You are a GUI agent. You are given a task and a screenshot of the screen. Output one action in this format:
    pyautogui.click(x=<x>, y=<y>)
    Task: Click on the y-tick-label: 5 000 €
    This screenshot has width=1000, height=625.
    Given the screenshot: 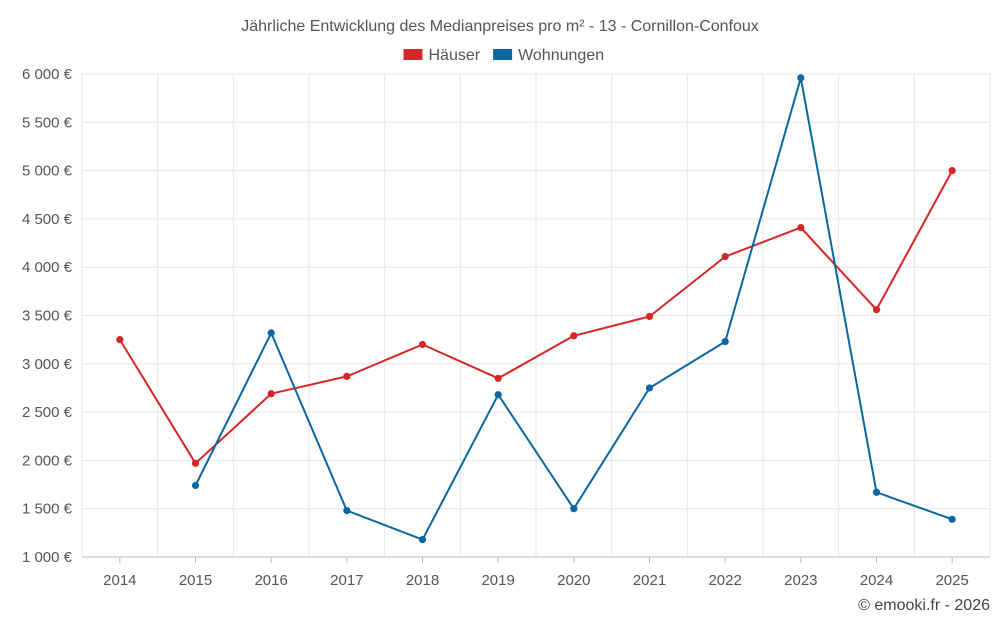 What is the action you would take?
    pyautogui.click(x=47, y=171)
    